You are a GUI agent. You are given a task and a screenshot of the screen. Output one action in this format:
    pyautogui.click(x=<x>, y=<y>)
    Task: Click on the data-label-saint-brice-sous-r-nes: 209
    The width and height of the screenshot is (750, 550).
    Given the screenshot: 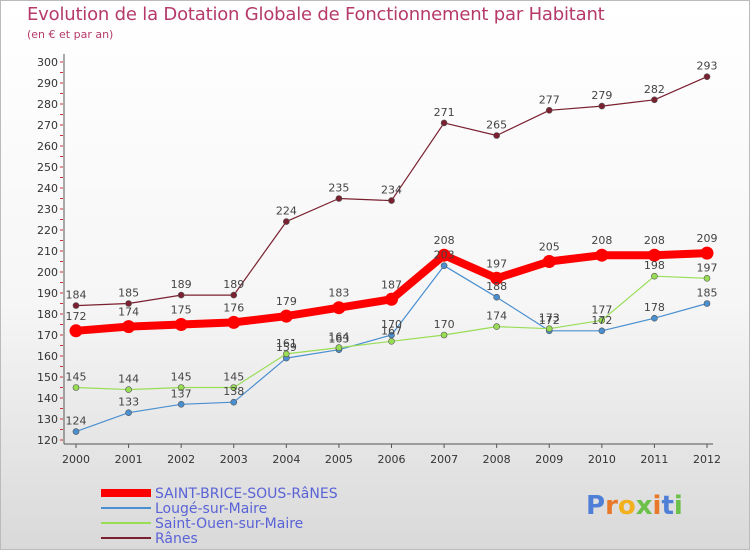 What is the action you would take?
    pyautogui.click(x=707, y=238)
    